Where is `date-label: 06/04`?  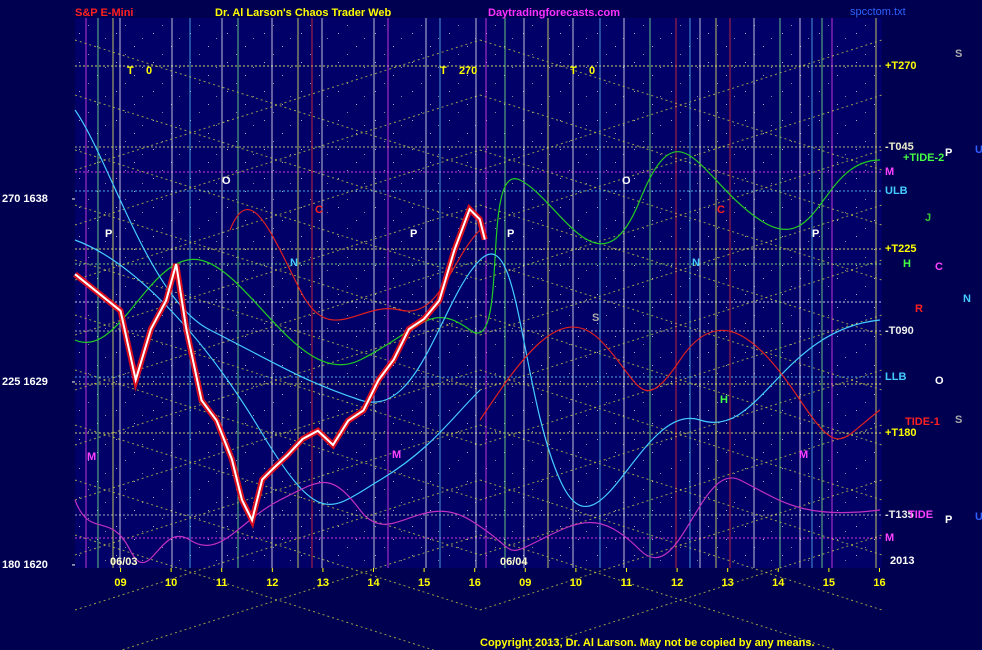
date-label: 06/04 is located at coordinates (514, 562).